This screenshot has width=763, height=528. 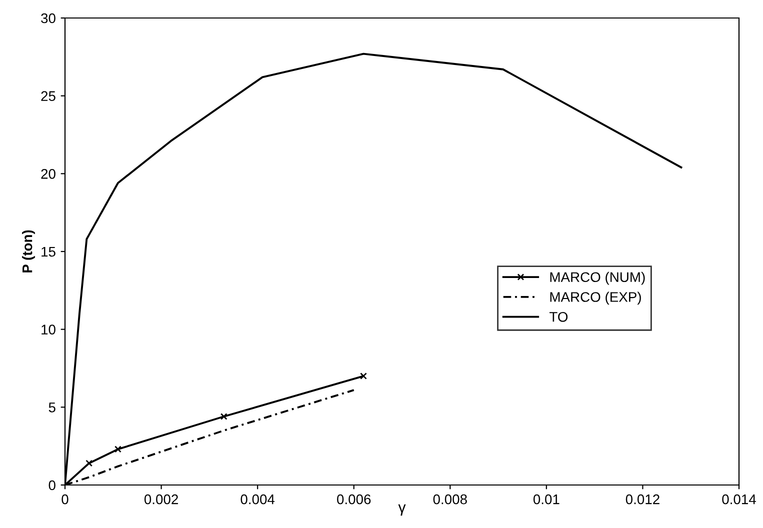 I want to click on y-axis-title: P (ton), so click(x=28, y=251).